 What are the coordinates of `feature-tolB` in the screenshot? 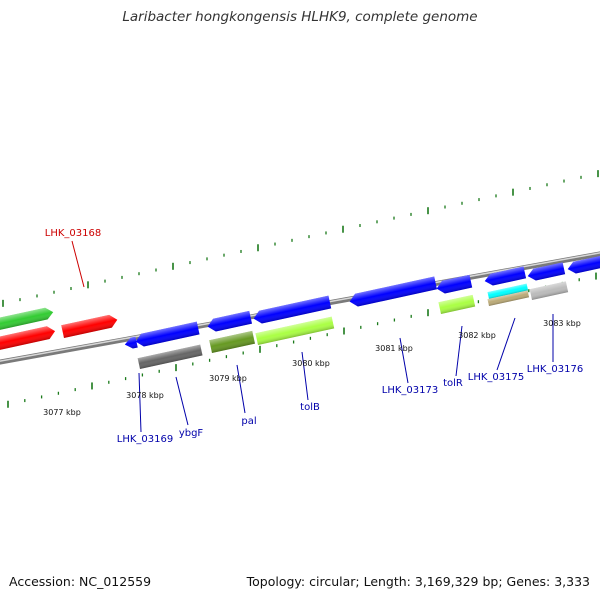 It's located at (295, 330).